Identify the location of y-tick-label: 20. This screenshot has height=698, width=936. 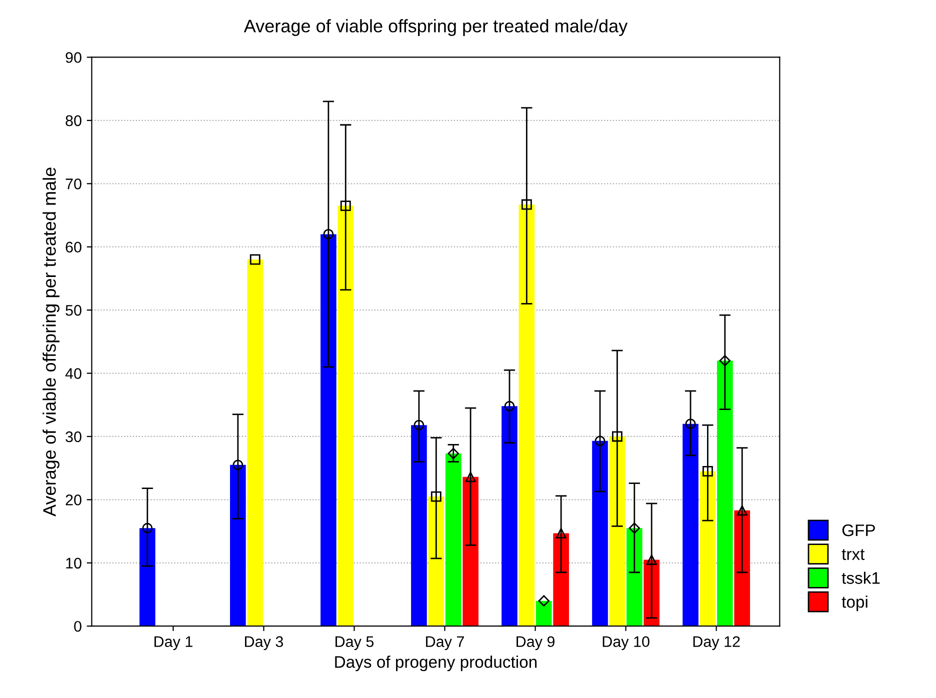
(74, 500).